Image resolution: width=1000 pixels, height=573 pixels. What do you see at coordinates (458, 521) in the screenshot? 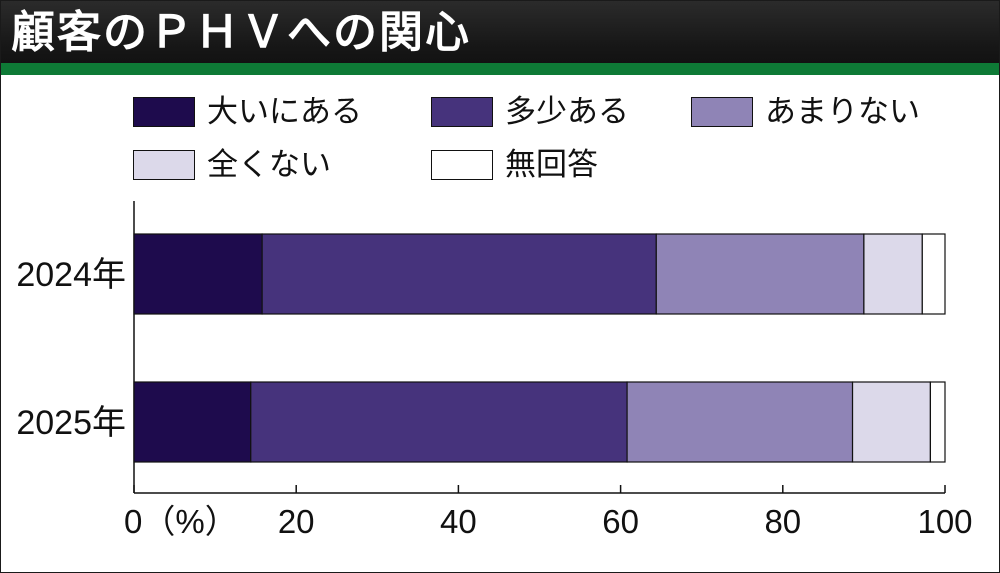
I see `x-tick-label-3: 40` at bounding box center [458, 521].